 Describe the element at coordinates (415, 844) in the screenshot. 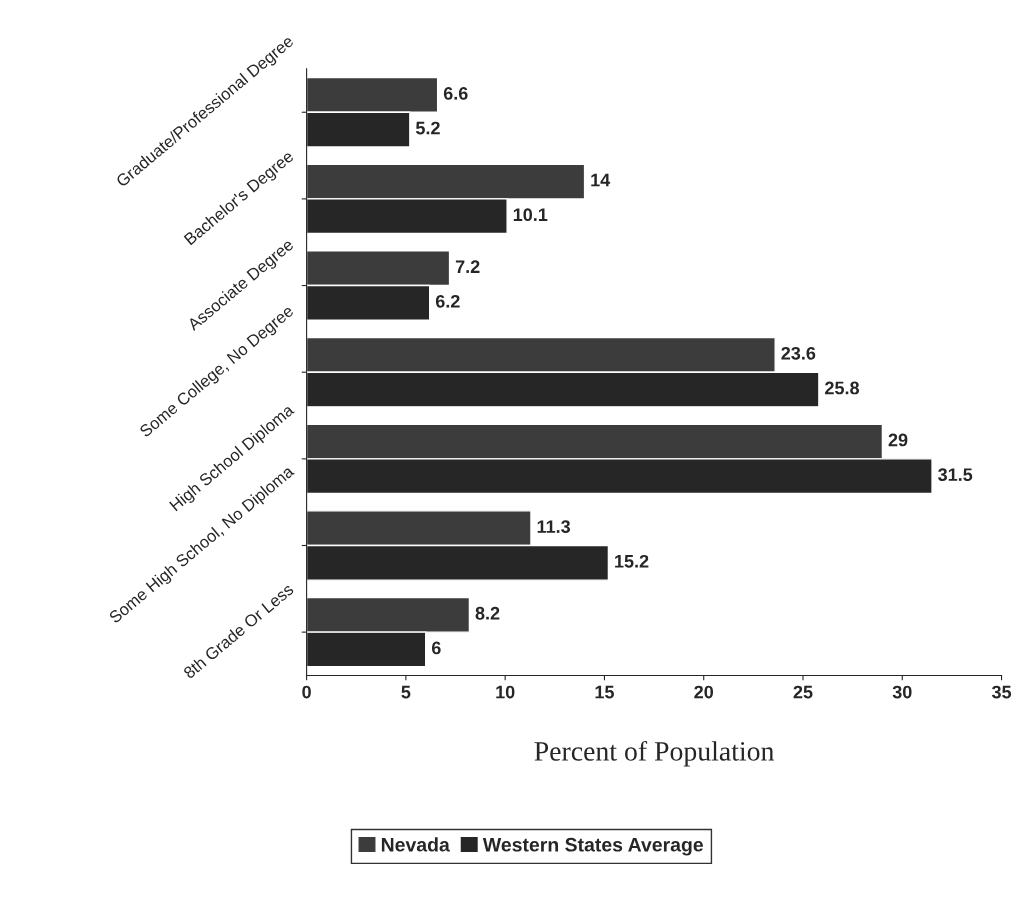

I see `legend-label: Nevada` at that location.